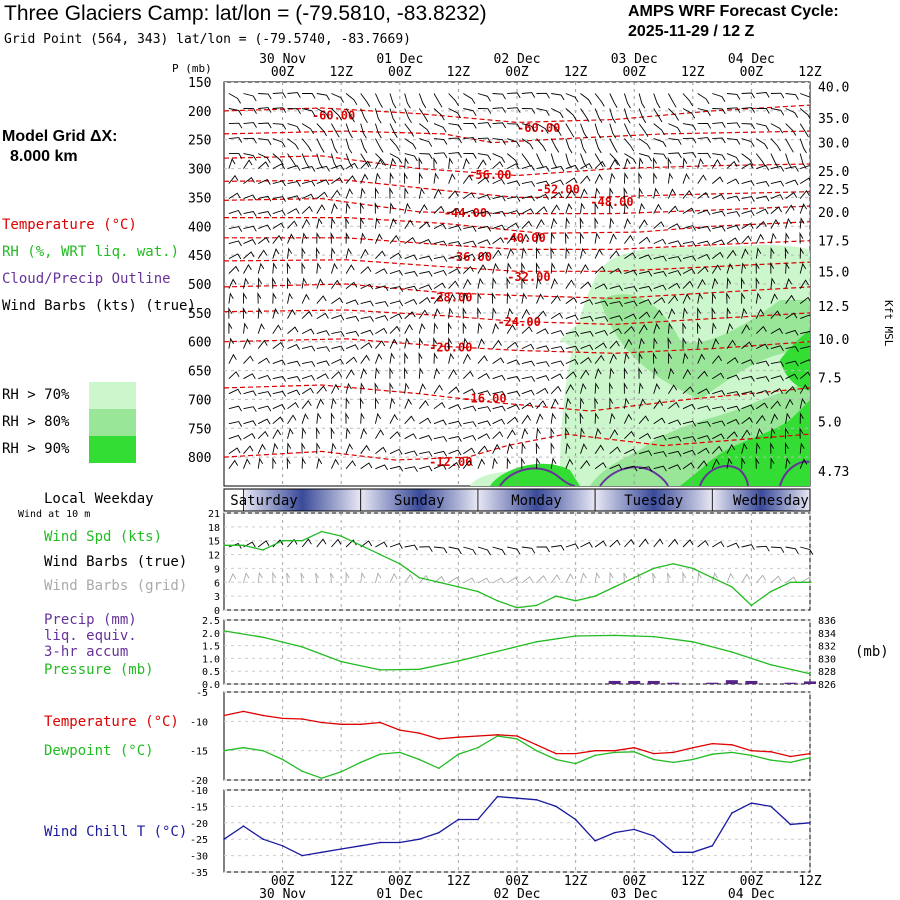 Image resolution: width=900 pixels, height=900 pixels. I want to click on temperature-contour, so click(517, 265).